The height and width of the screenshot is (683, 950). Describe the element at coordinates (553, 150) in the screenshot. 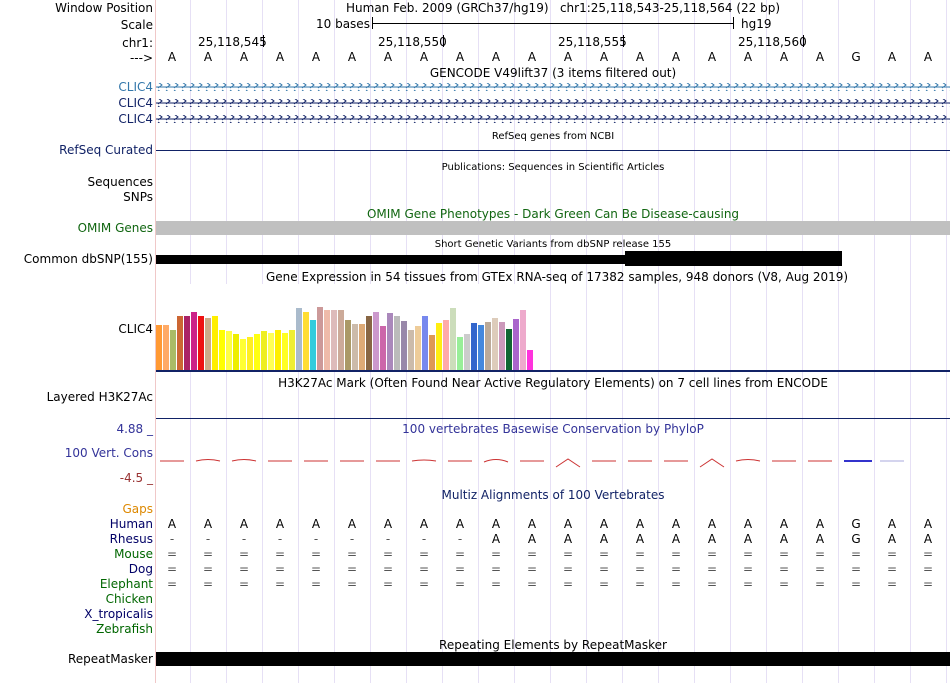

I see `refseq-gene-line` at that location.